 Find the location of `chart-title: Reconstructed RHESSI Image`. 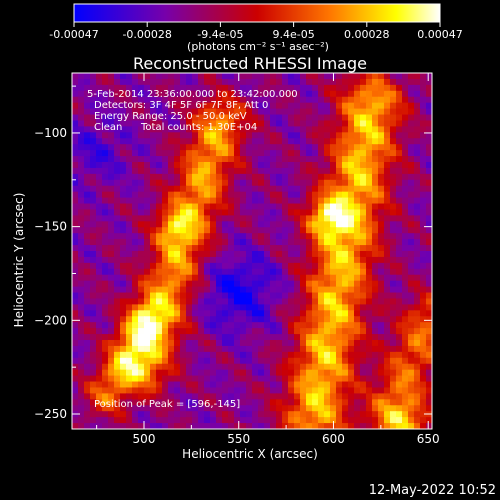

chart-title: Reconstructed RHESSI Image is located at coordinates (250, 63).